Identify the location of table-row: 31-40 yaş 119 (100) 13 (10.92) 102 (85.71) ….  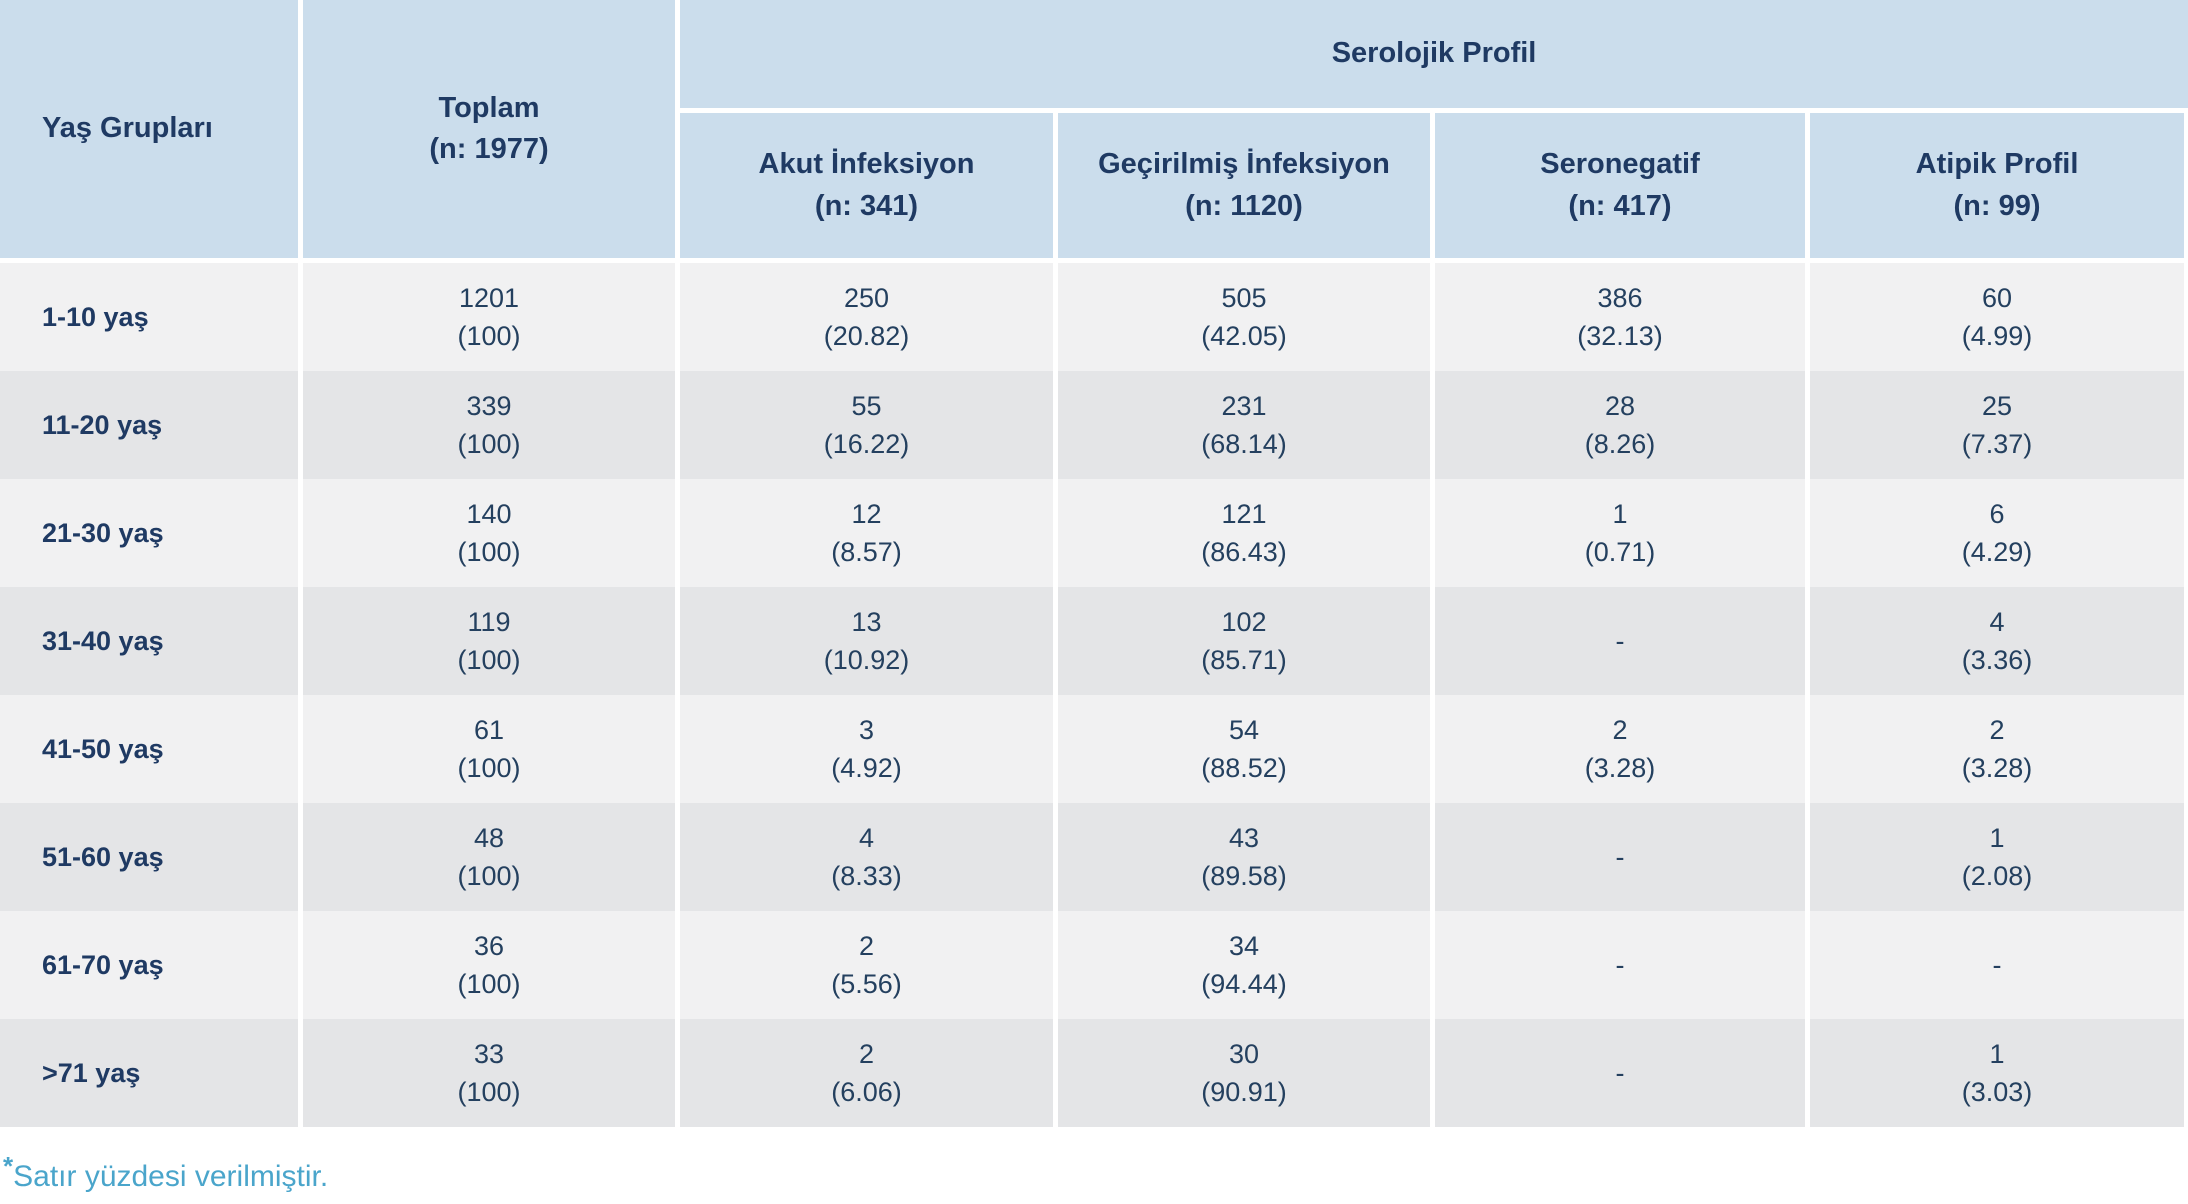
(1094, 641).